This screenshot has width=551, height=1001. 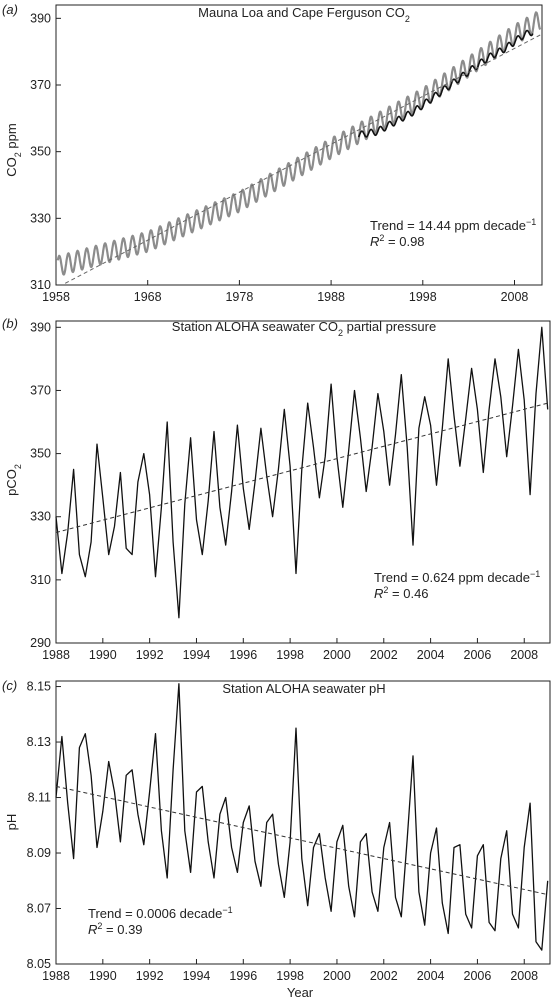 I want to click on panel-b-xtick-label: 1992, so click(x=150, y=655).